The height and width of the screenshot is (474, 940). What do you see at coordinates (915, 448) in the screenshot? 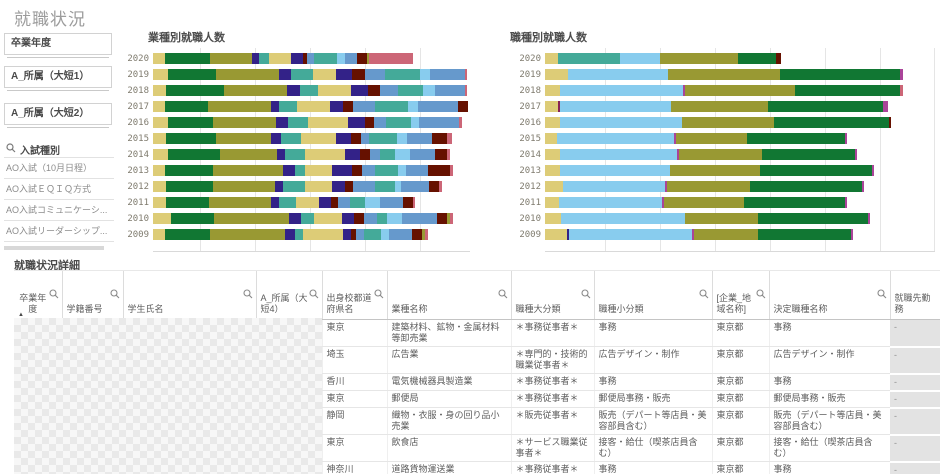
I see `null-cell: -` at bounding box center [915, 448].